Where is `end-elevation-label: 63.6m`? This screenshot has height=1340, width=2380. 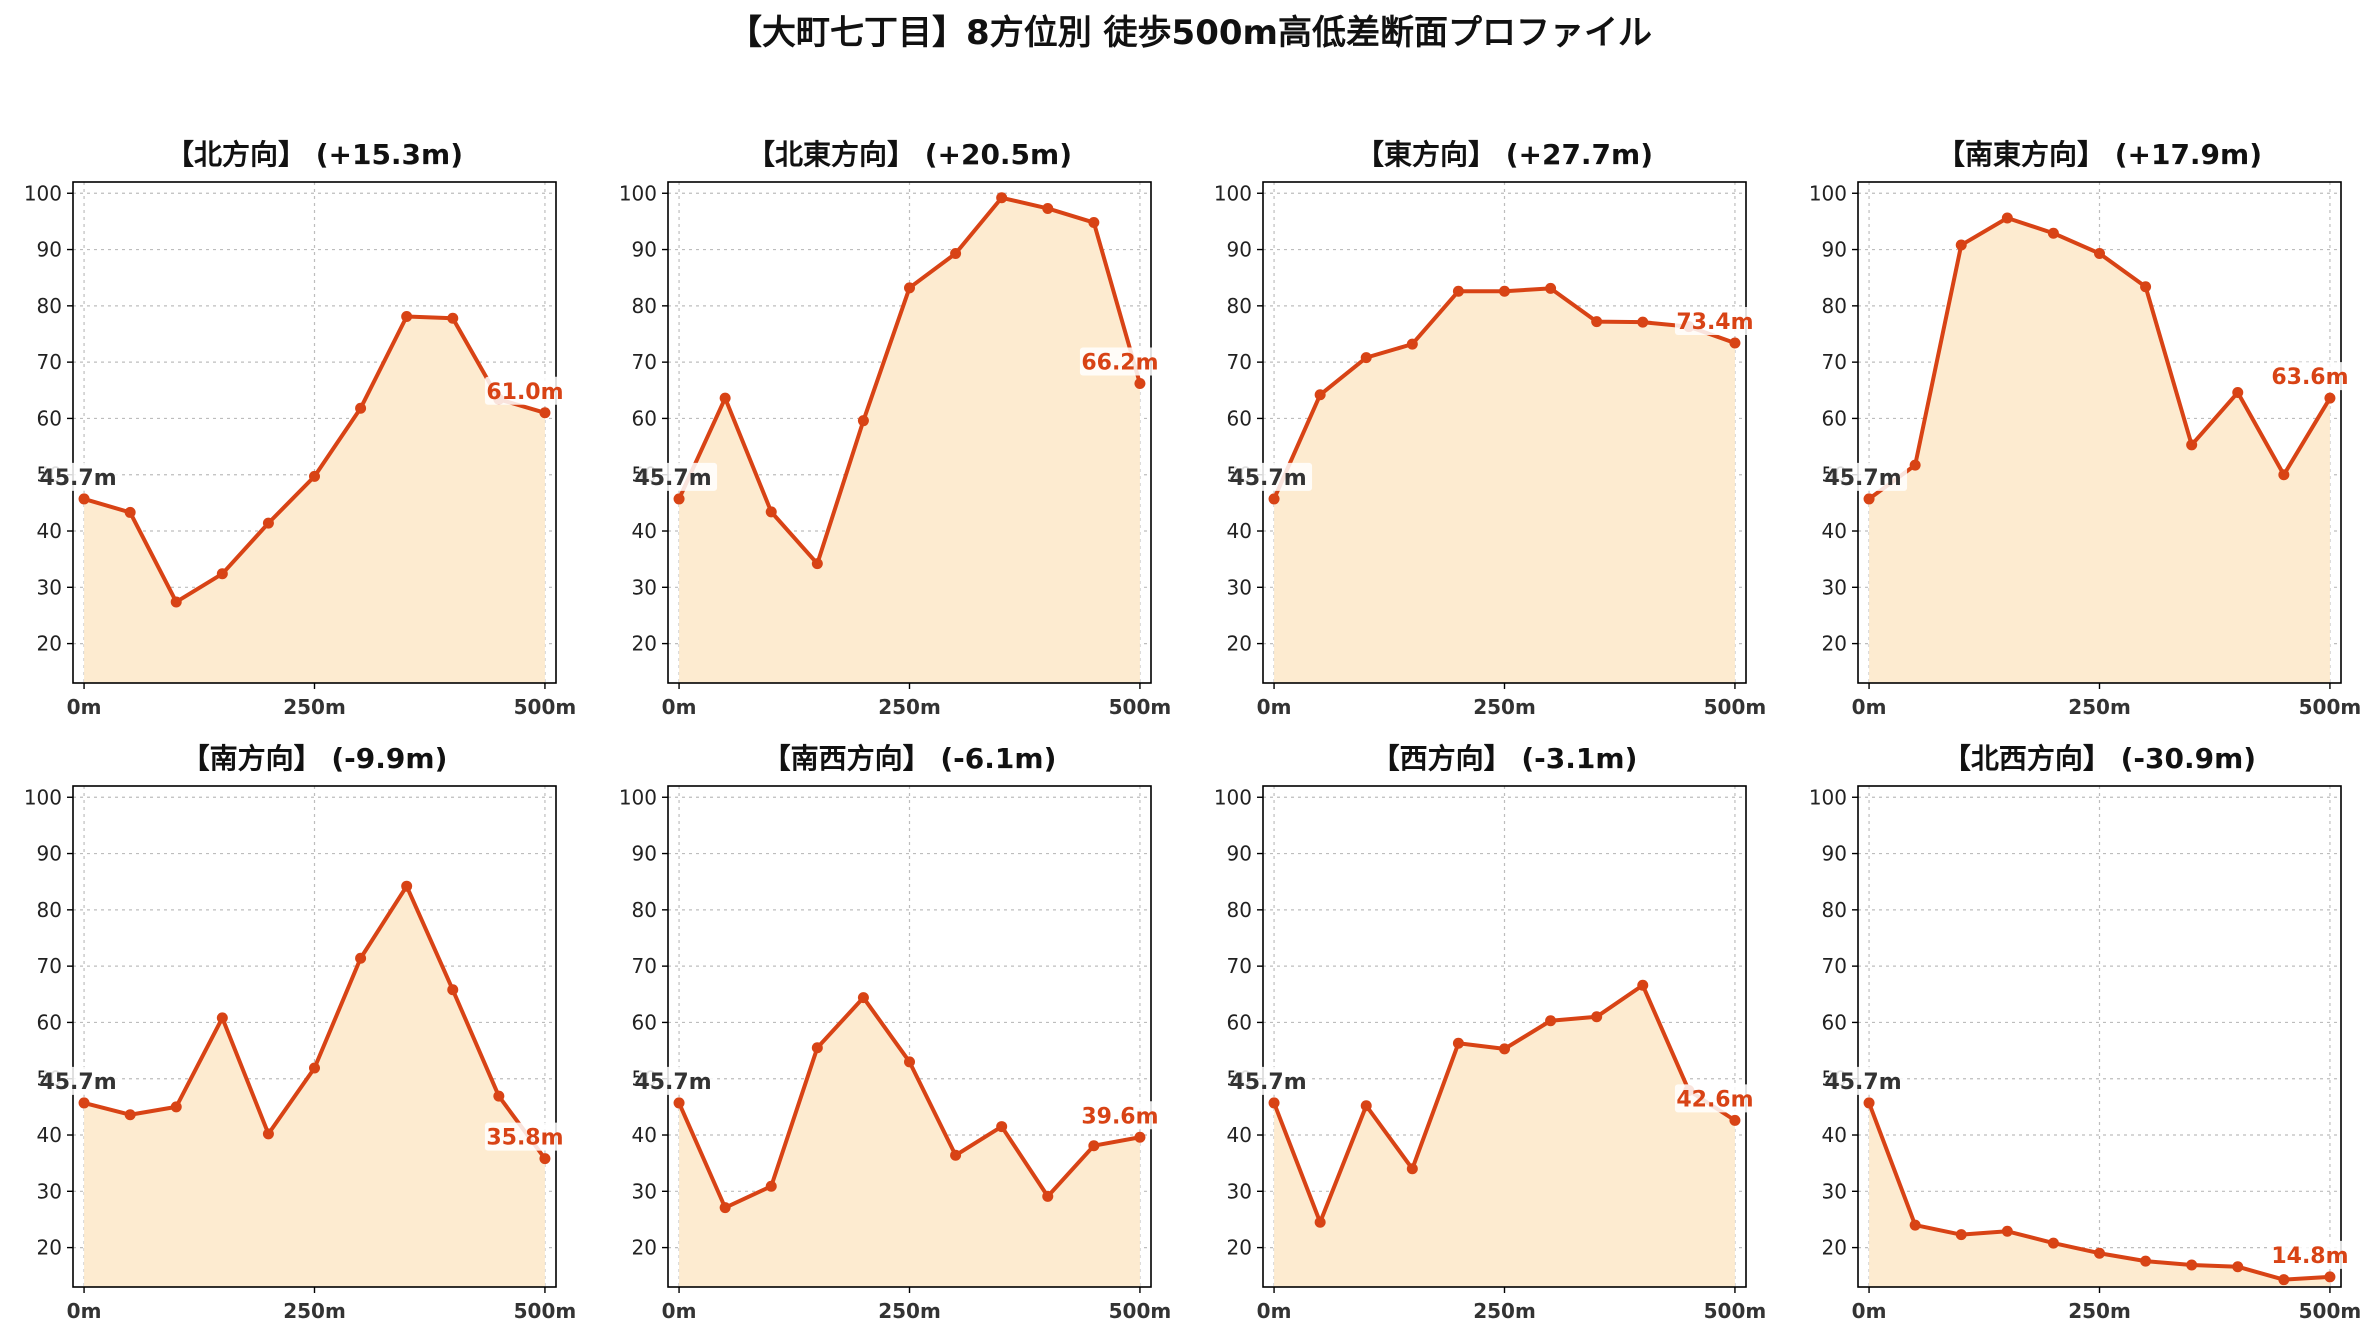
end-elevation-label: 63.6m is located at coordinates (2309, 377).